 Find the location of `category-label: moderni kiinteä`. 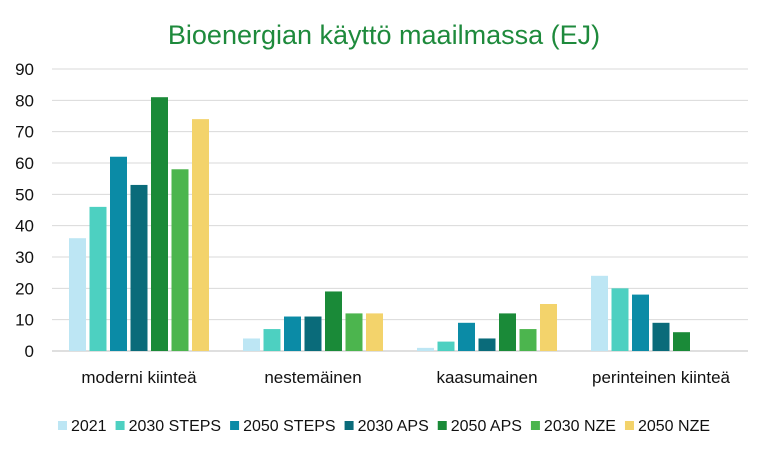

category-label: moderni kiinteä is located at coordinates (139, 377).